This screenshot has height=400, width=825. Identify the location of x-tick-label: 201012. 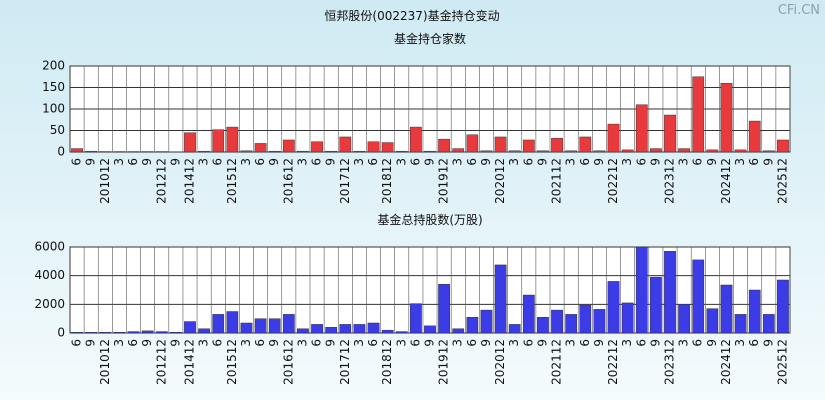
(105, 181).